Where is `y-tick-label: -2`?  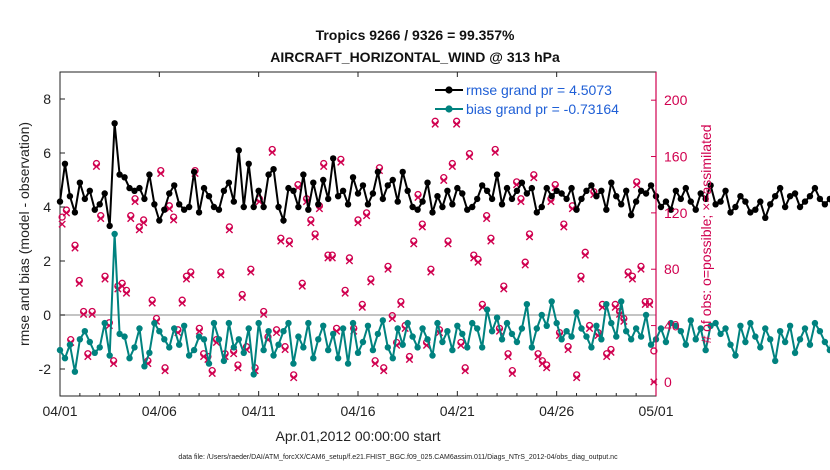 y-tick-label: -2 is located at coordinates (45, 369).